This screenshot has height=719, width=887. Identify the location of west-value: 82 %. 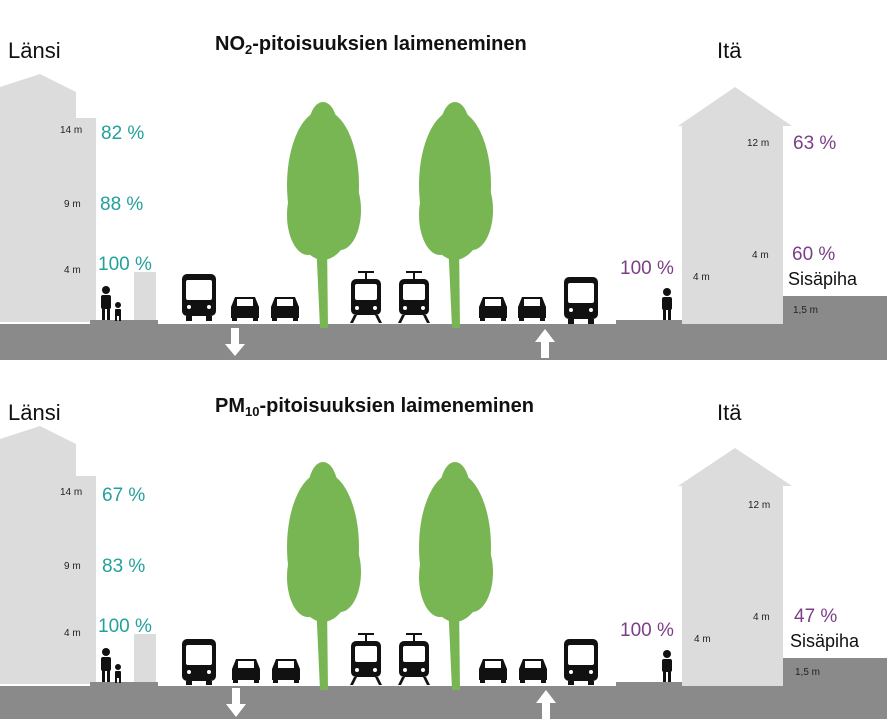
(123, 133).